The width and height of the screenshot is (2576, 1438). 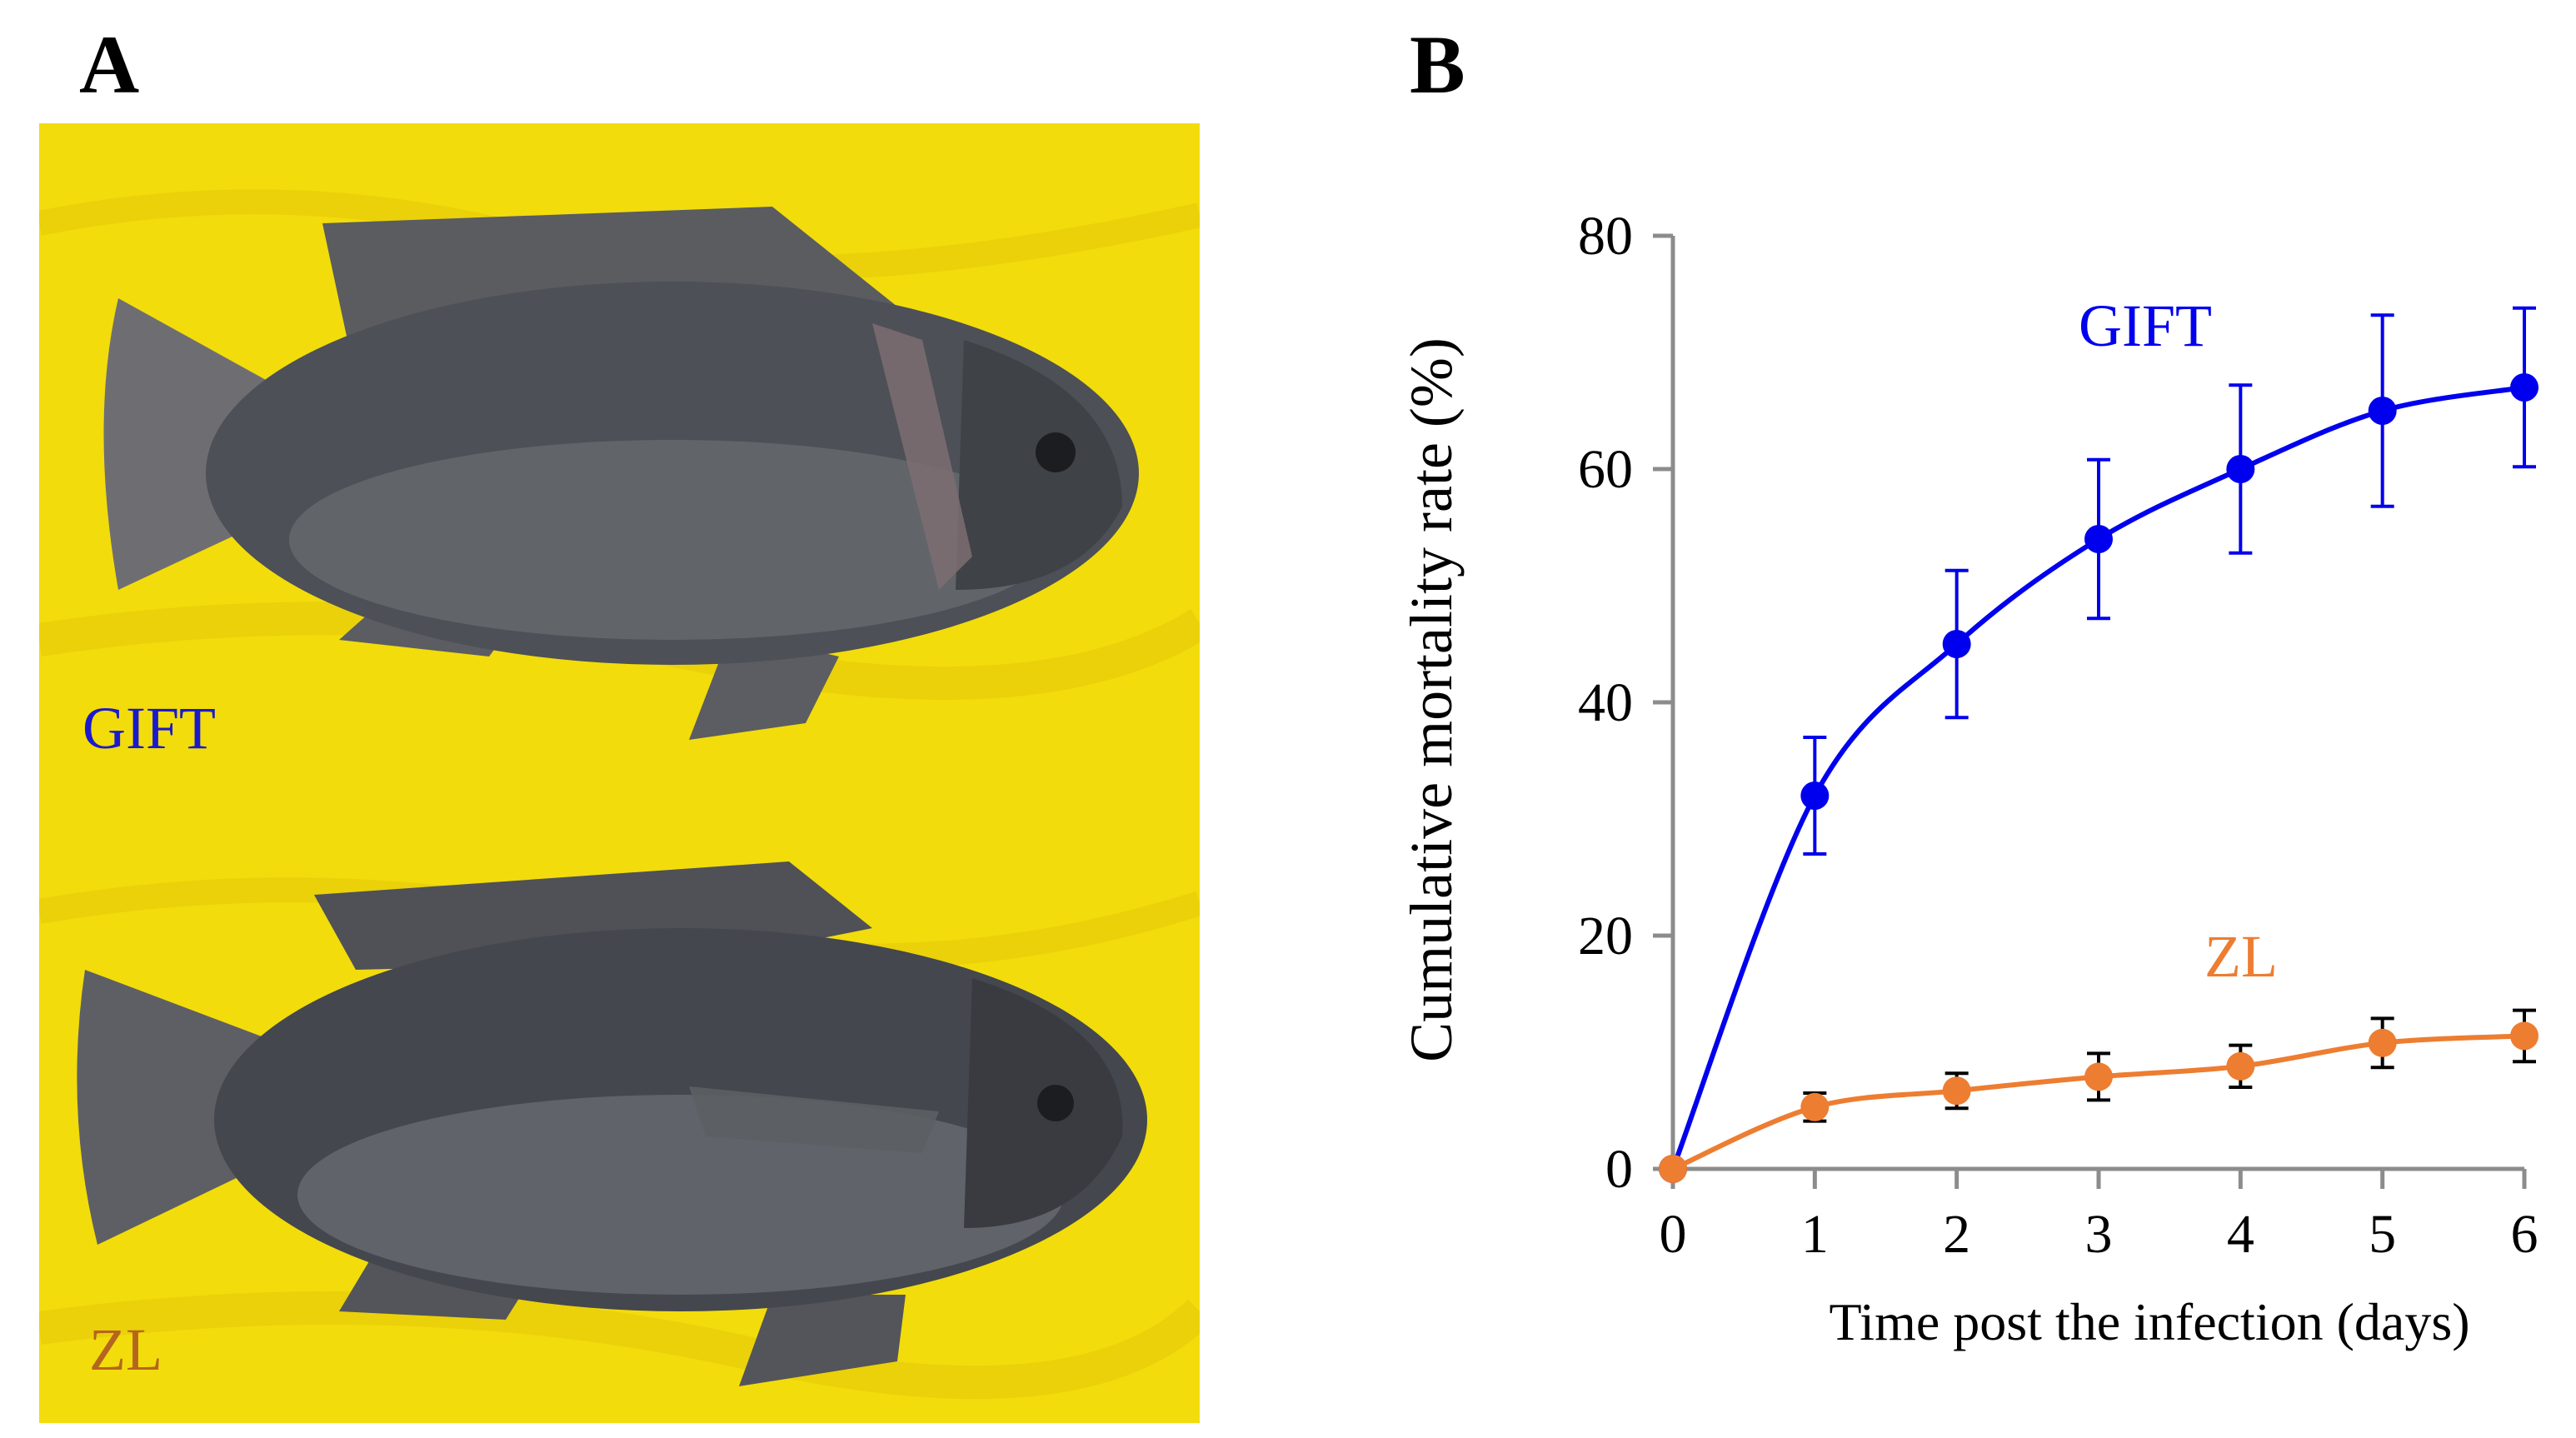 What do you see at coordinates (1431, 699) in the screenshot?
I see `y-axis-label: Cumulative mortality rate (%)` at bounding box center [1431, 699].